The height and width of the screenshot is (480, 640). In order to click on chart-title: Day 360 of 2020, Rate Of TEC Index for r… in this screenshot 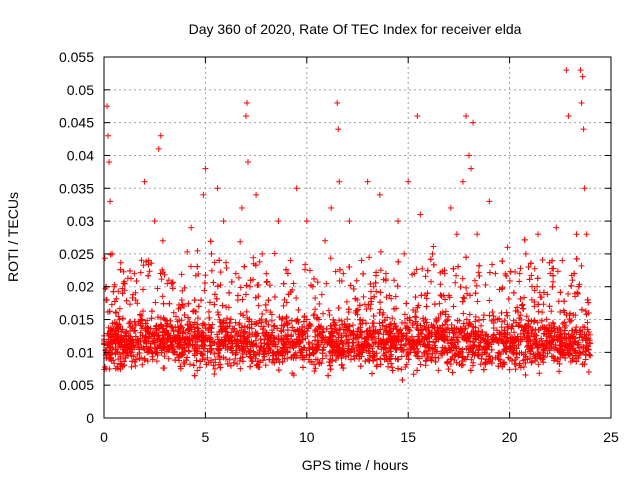, I will do `click(355, 29)`.